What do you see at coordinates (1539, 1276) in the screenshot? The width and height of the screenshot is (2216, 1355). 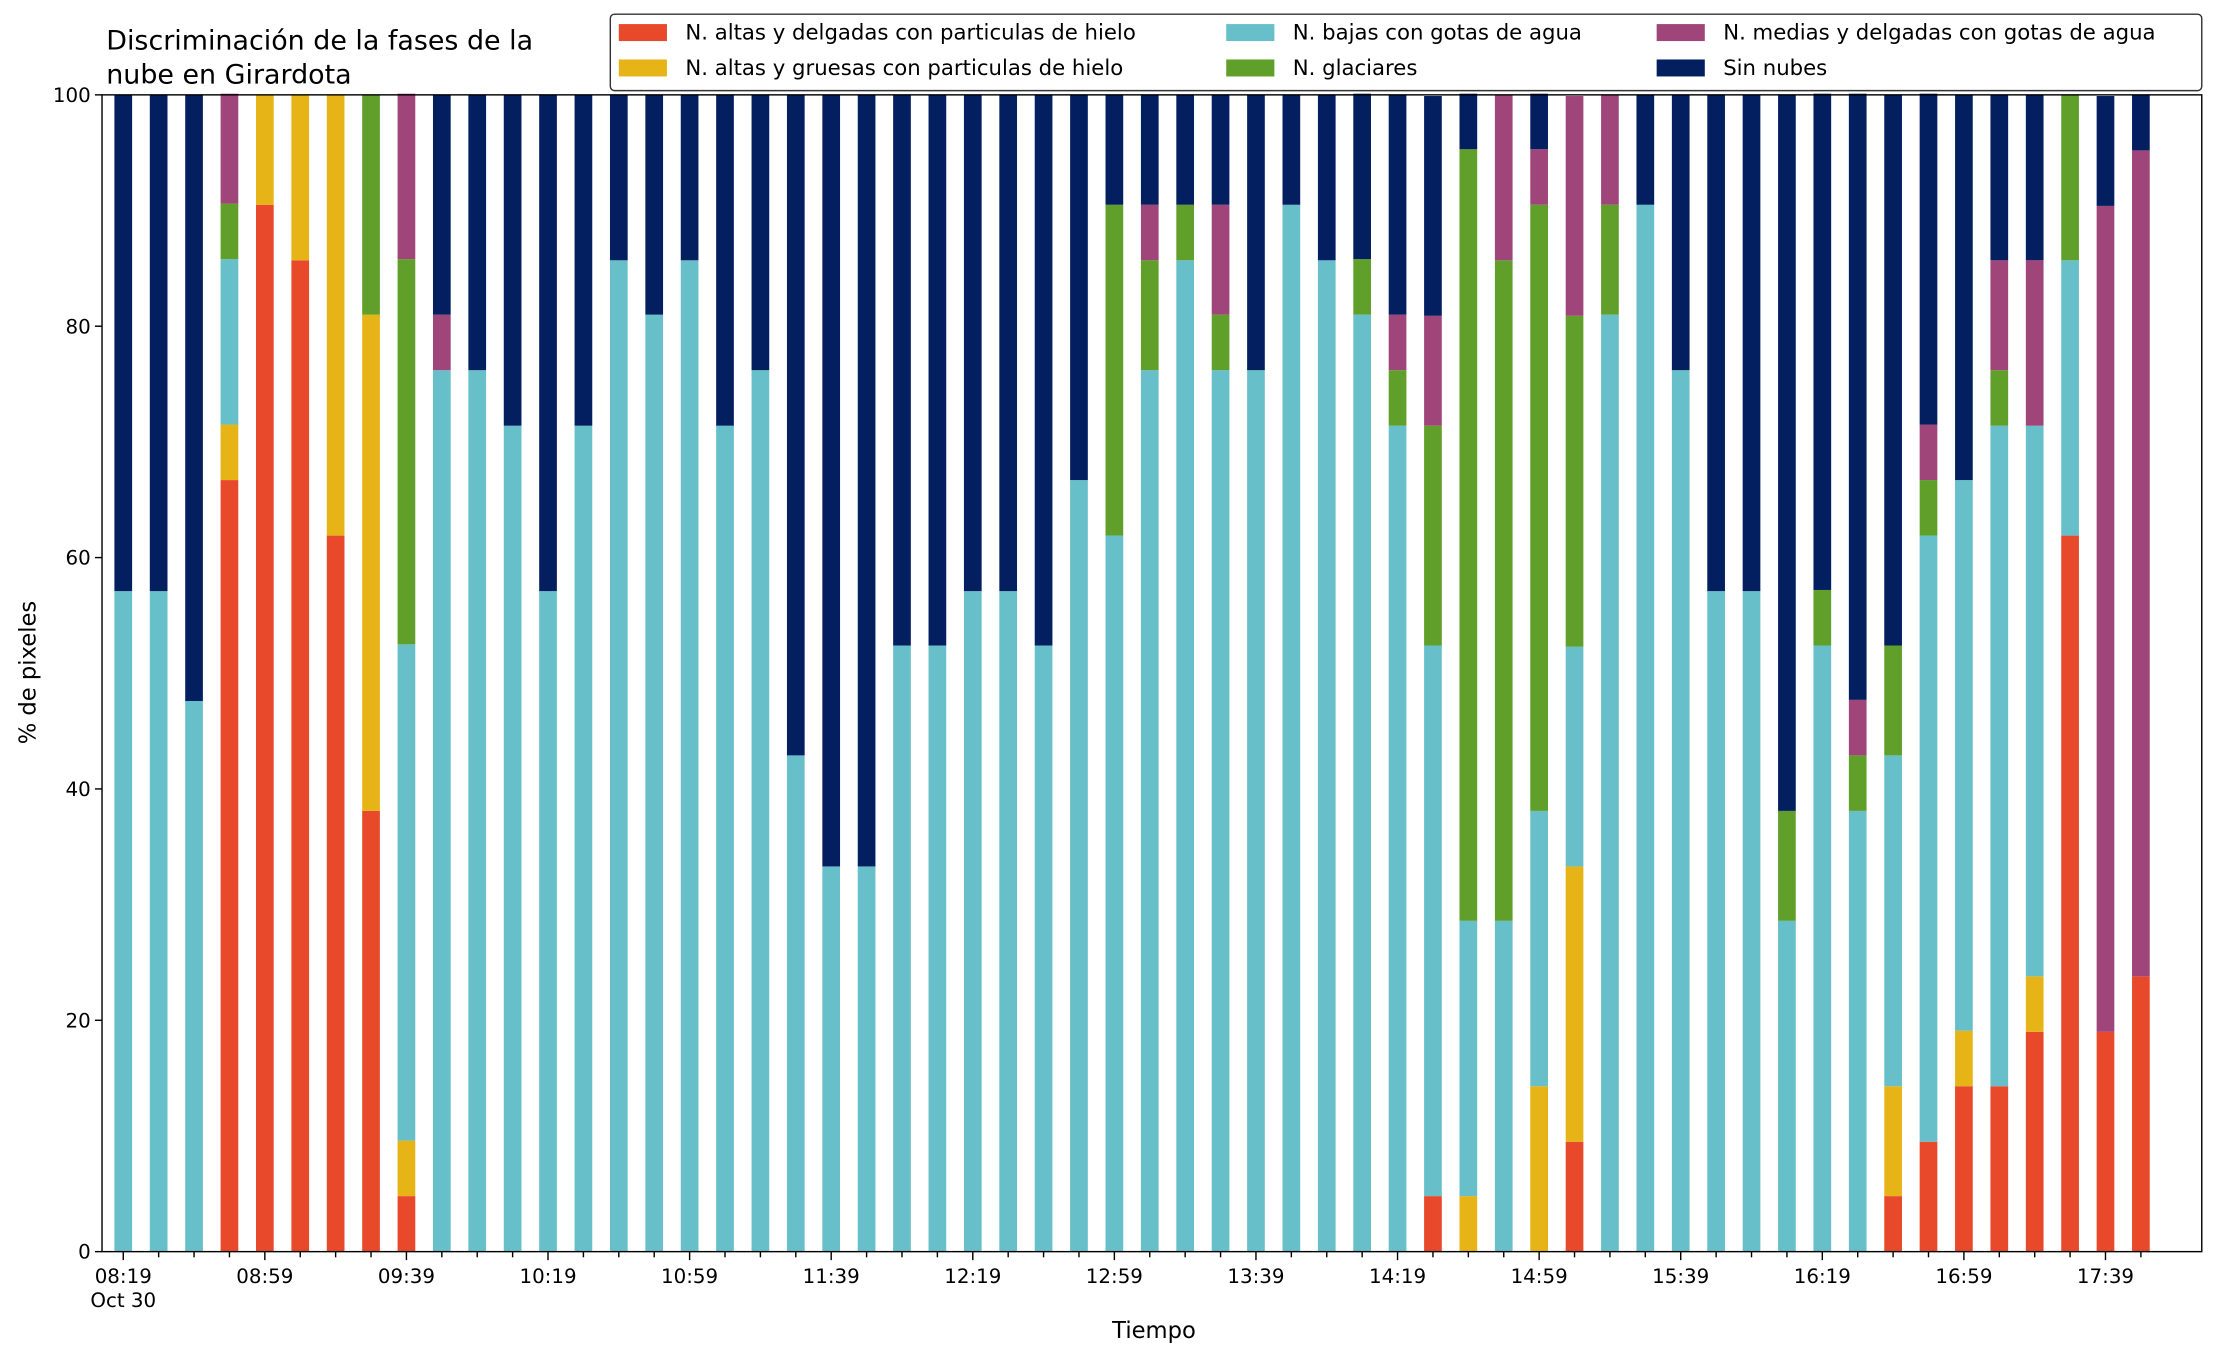 I see `x-tick-label: 14:59` at bounding box center [1539, 1276].